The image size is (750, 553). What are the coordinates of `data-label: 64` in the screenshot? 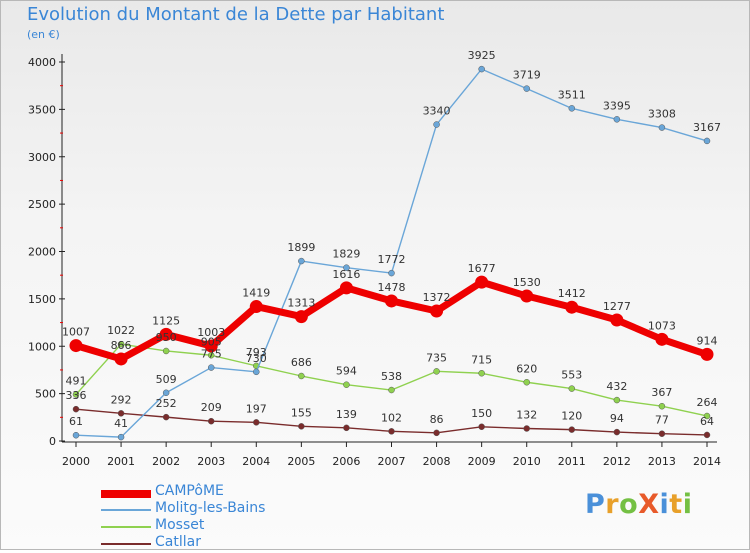 It's located at (707, 421).